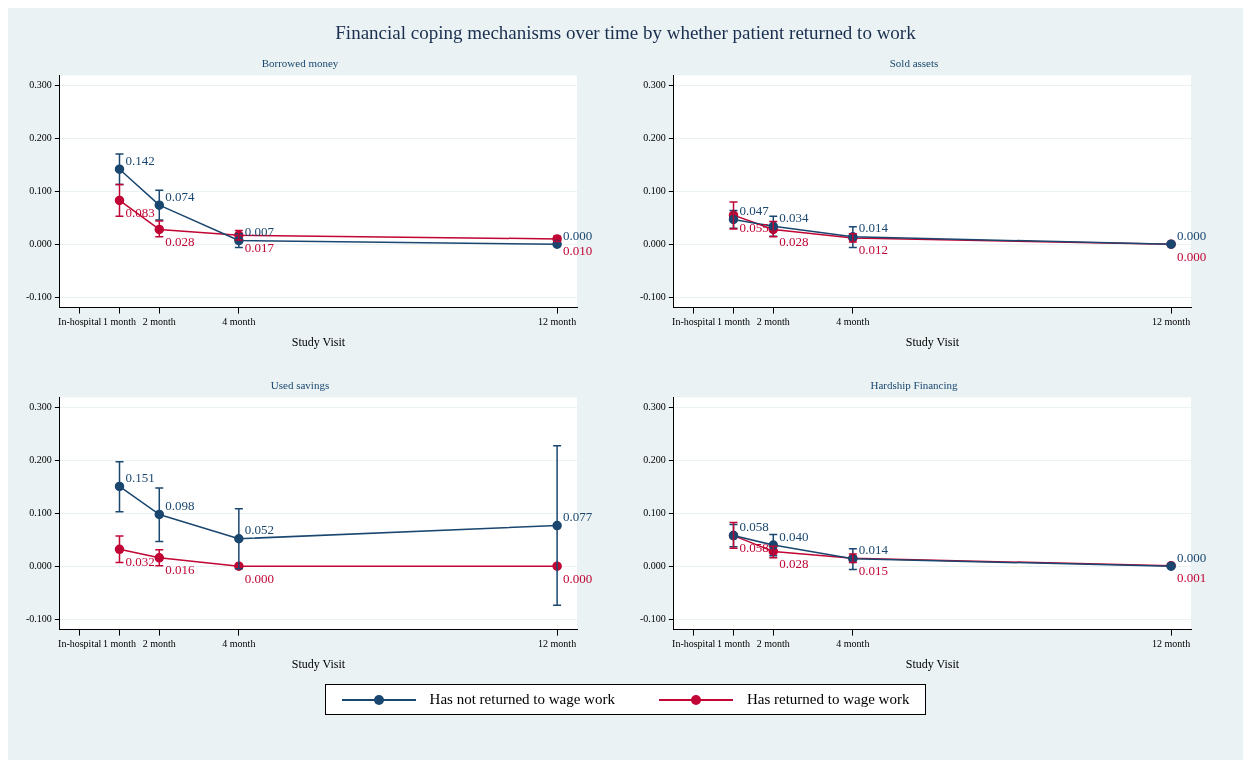 The image size is (1251, 770). Describe the element at coordinates (754, 210) in the screenshot. I see `data-label: 0.047` at that location.